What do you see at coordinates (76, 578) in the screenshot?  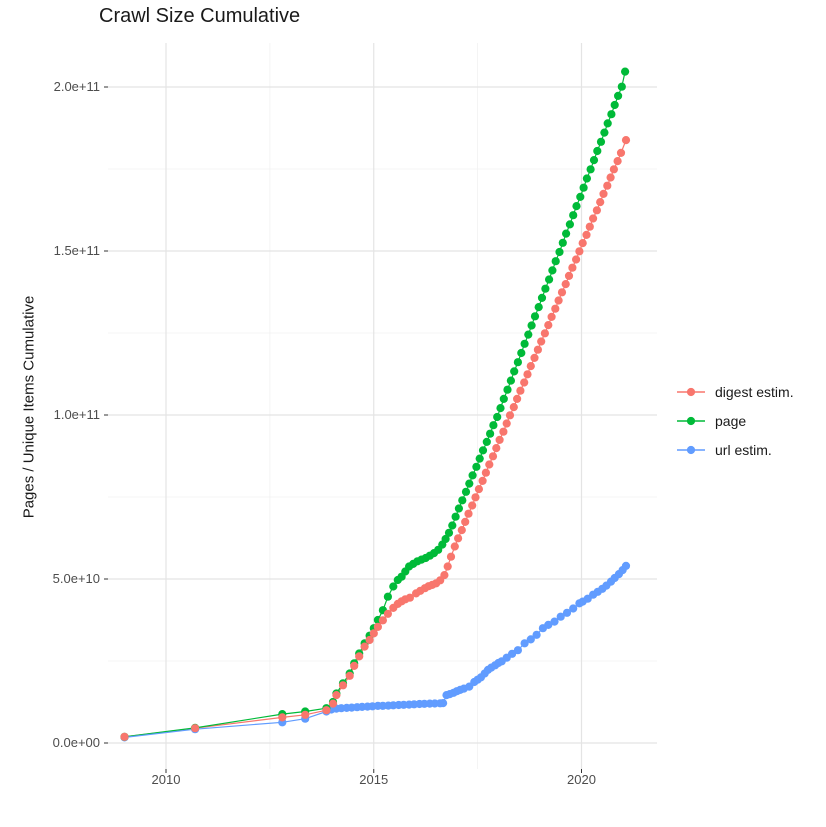 I see `y-tick-label: 5.0e+10` at bounding box center [76, 578].